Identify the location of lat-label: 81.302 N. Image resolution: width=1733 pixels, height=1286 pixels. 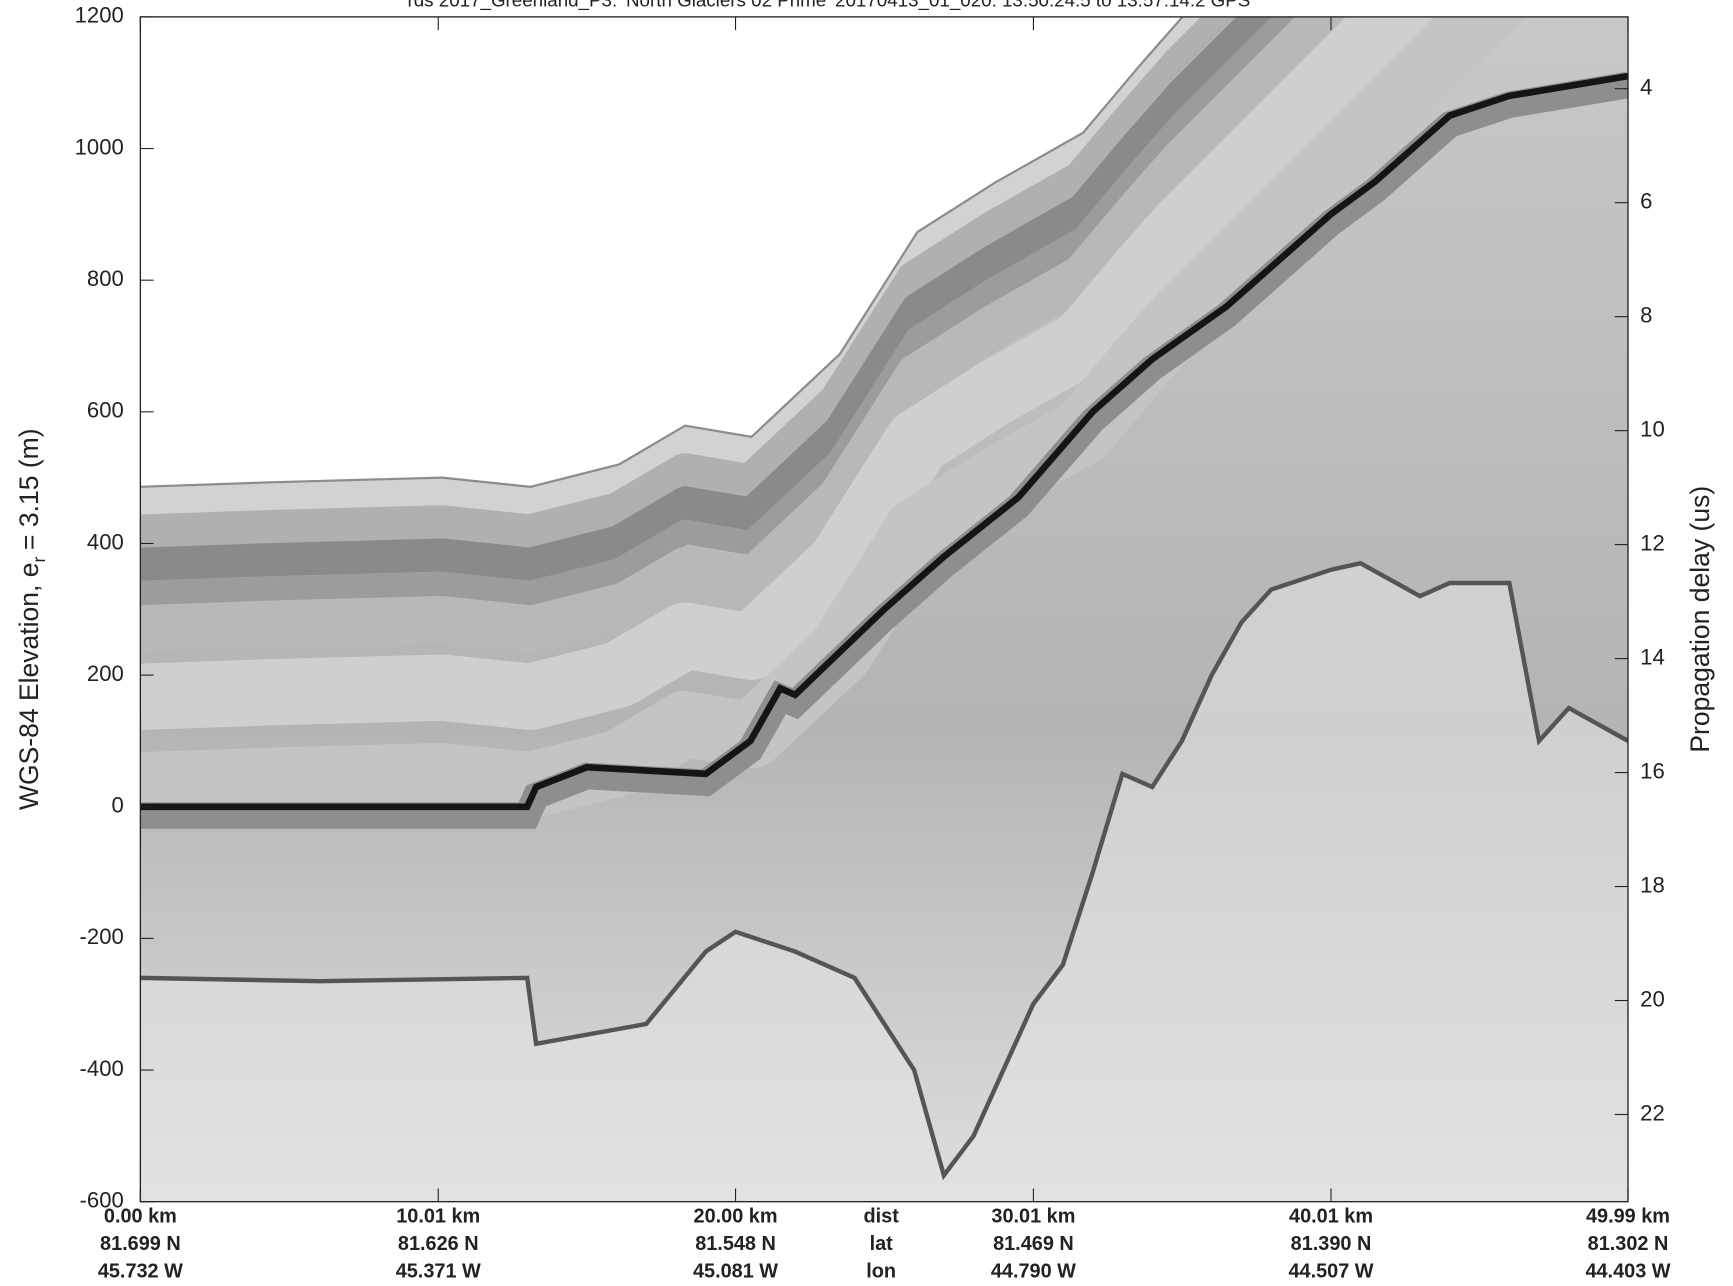
(1628, 1244).